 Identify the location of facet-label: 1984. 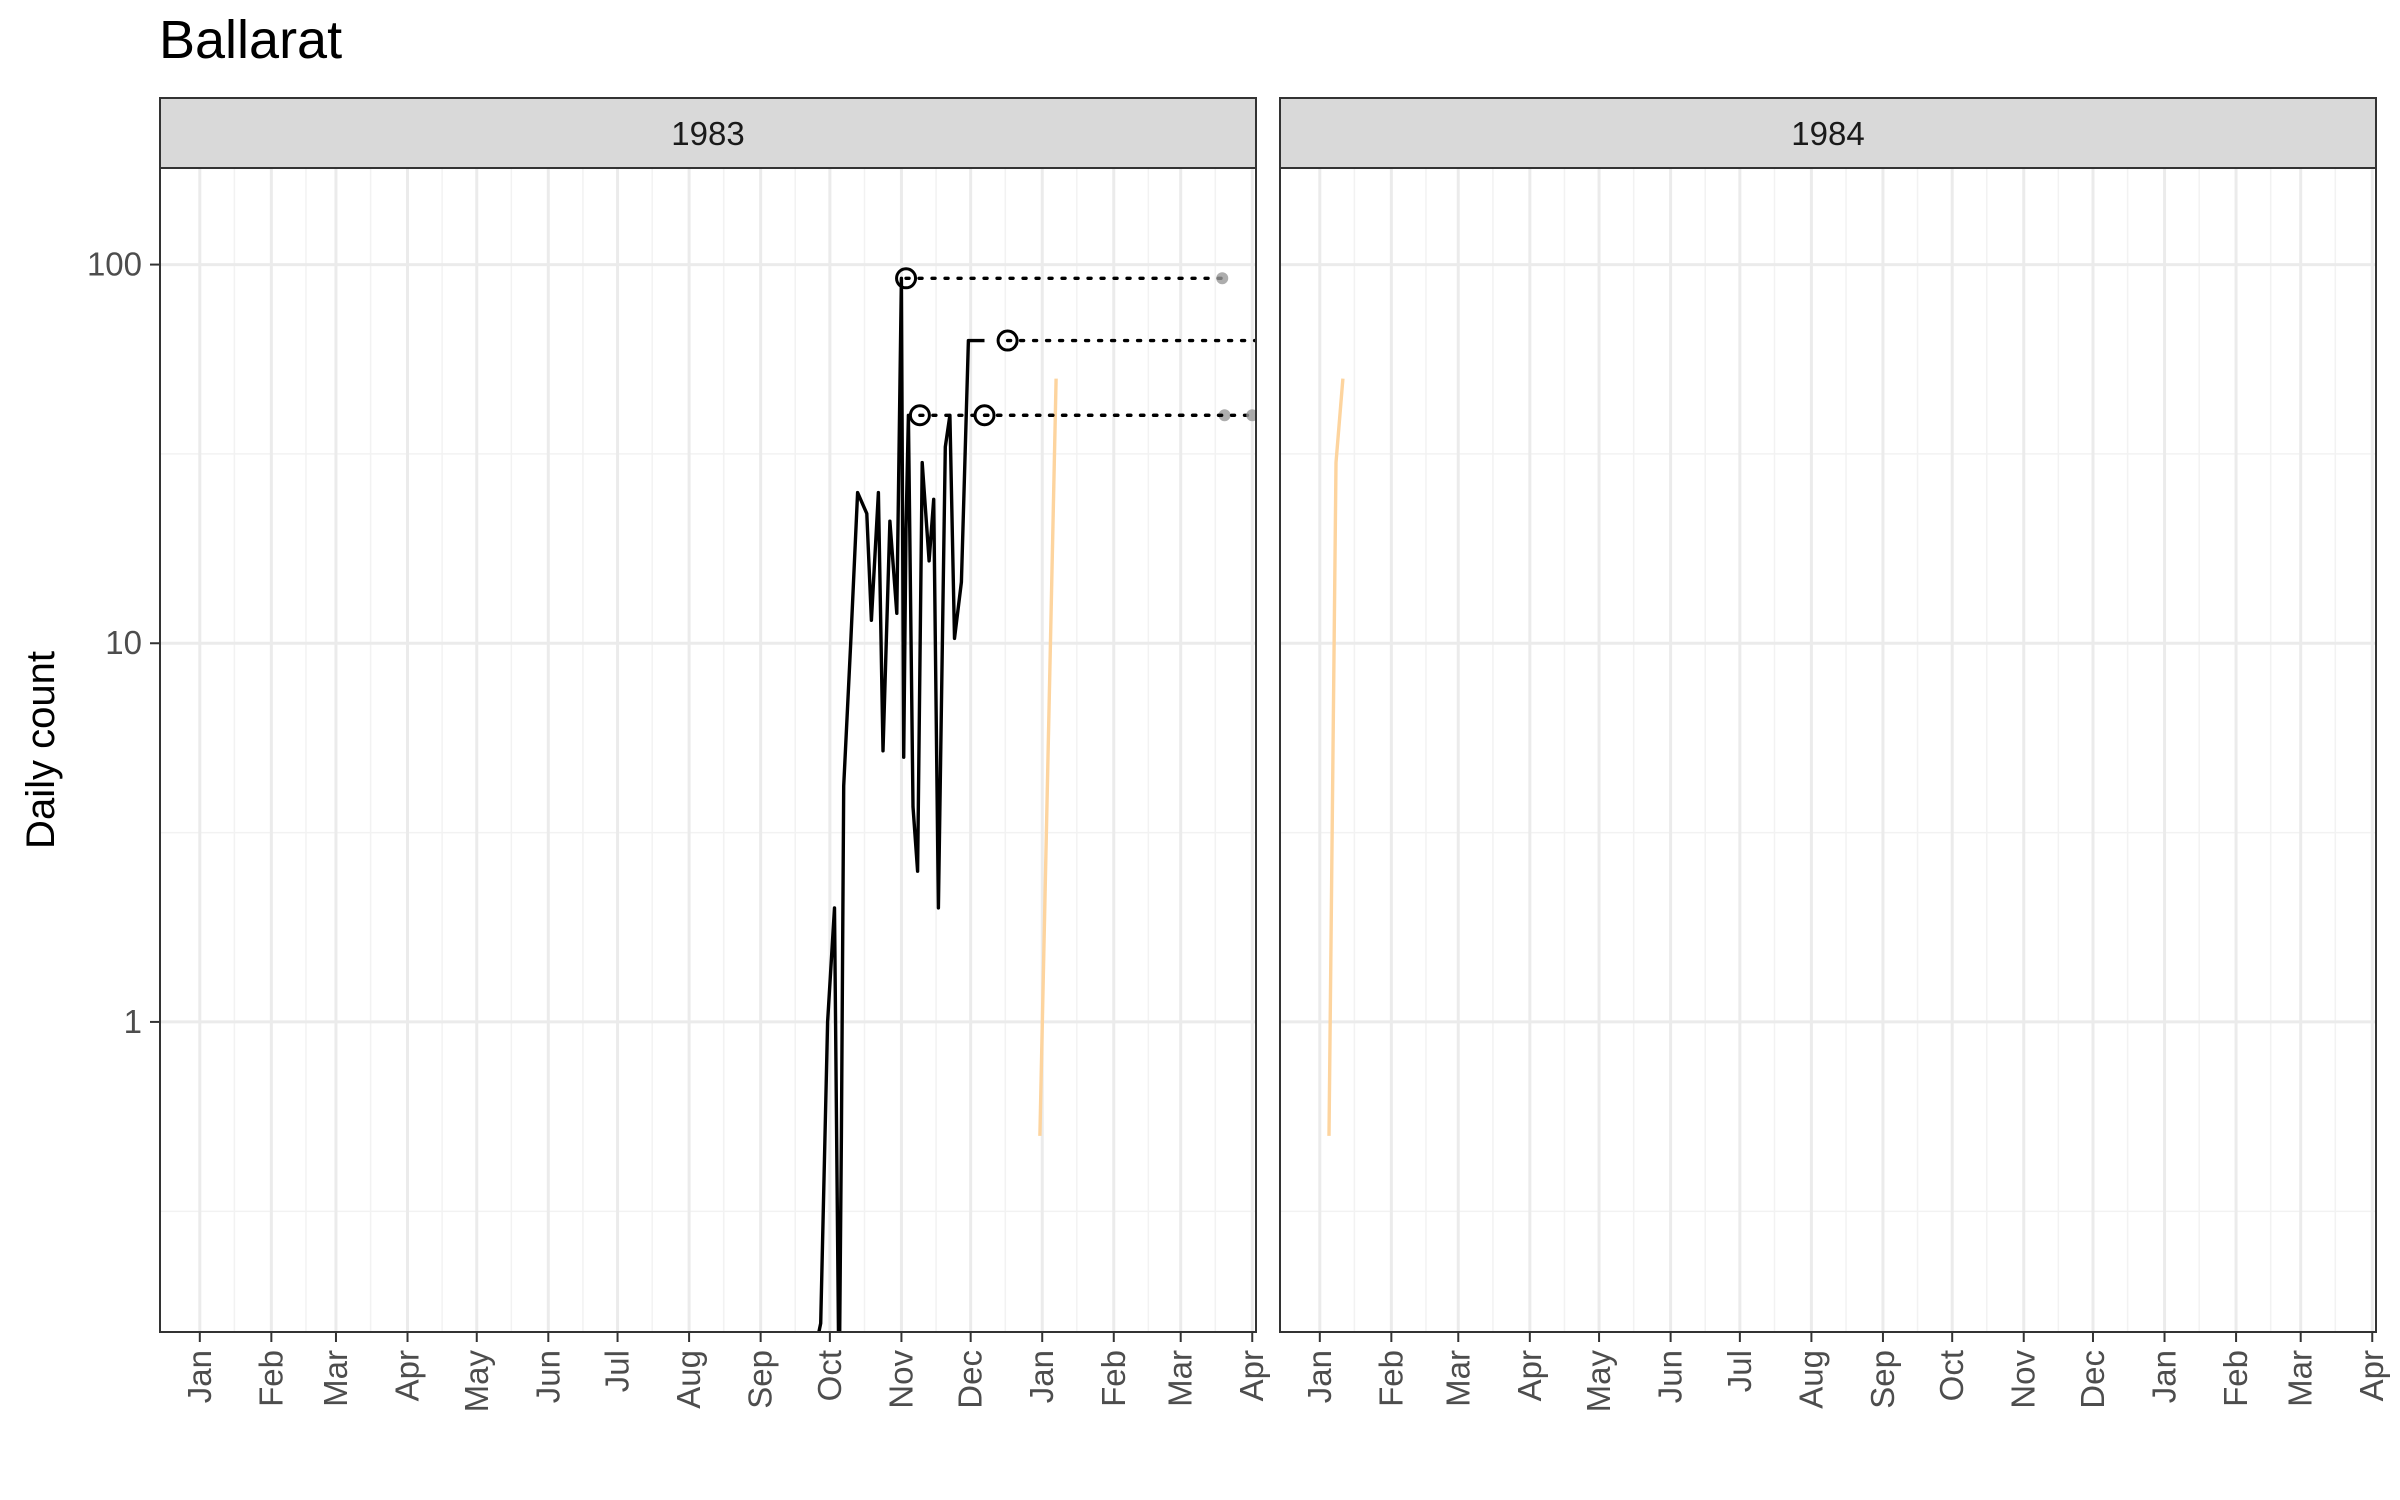
(1827, 133).